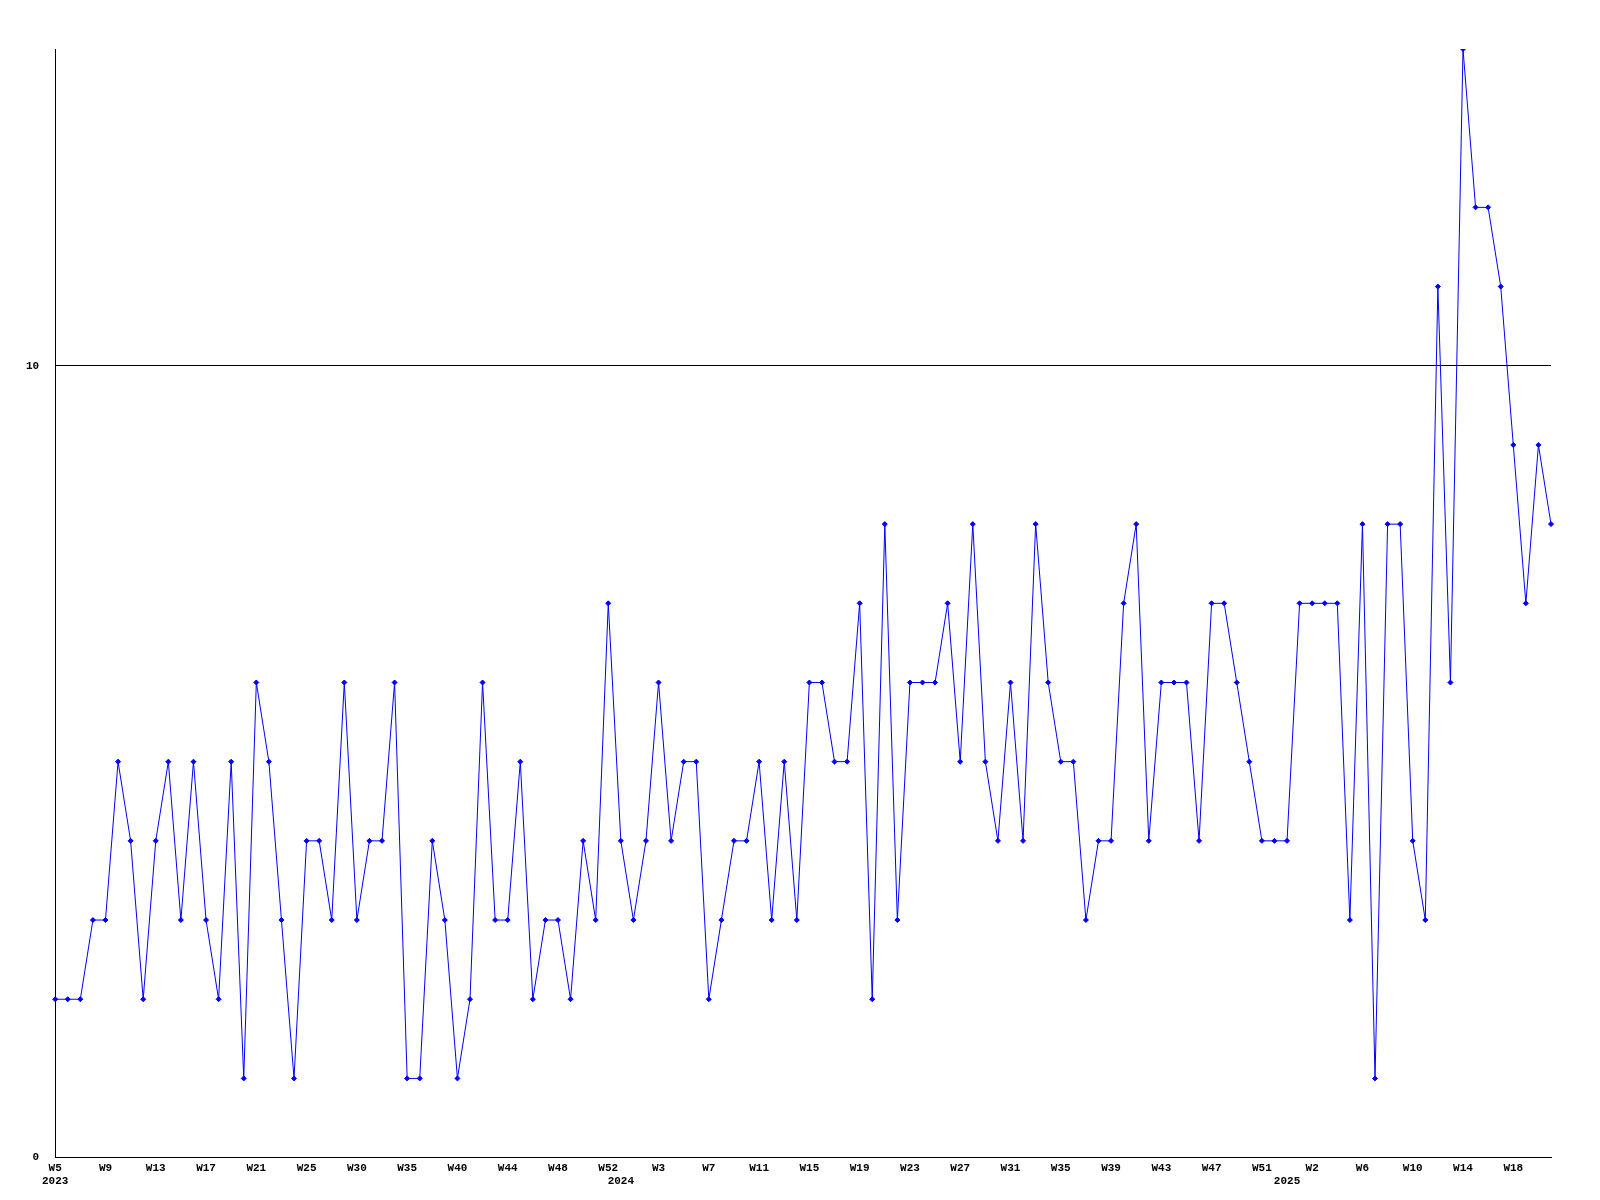 This screenshot has height=1200, width=1600. What do you see at coordinates (960, 1167) in the screenshot?
I see `x-tick-label: W27` at bounding box center [960, 1167].